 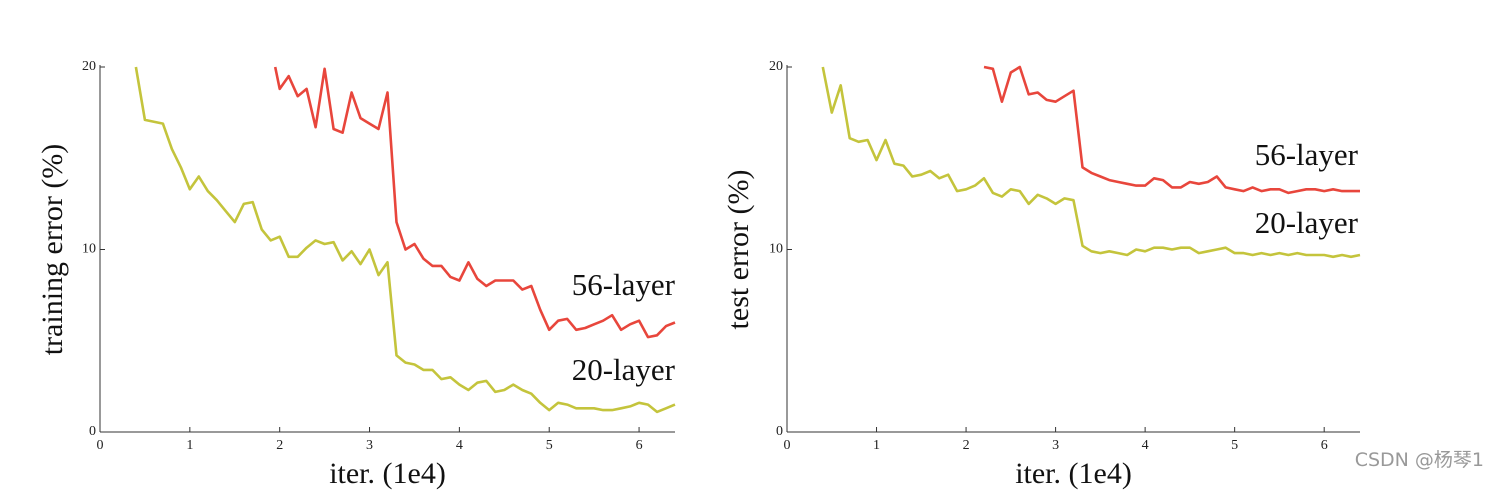 I want to click on watermark: CSDN @杨琴1, so click(x=1419, y=460).